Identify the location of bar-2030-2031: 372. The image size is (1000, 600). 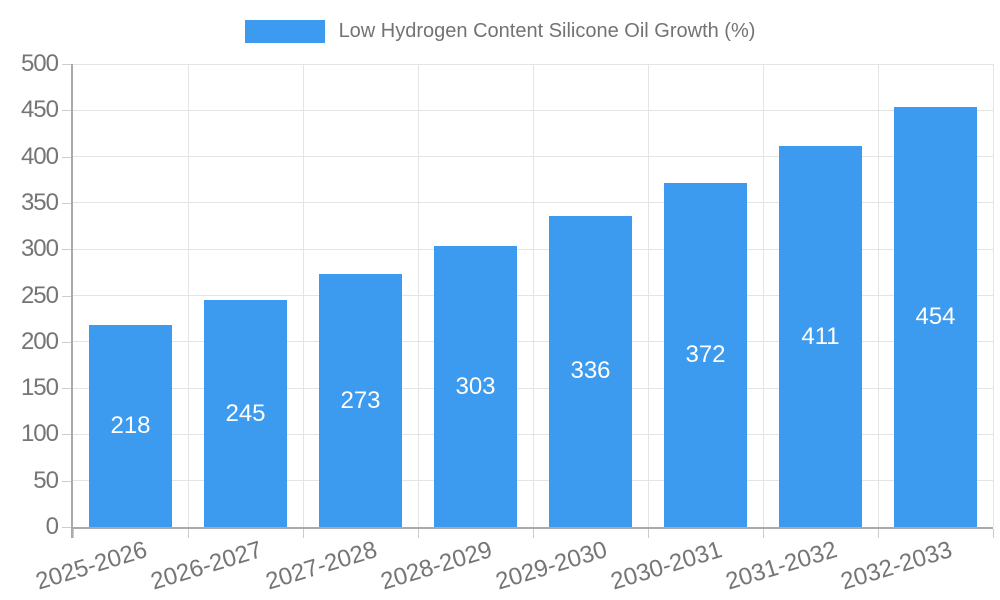
(705, 354).